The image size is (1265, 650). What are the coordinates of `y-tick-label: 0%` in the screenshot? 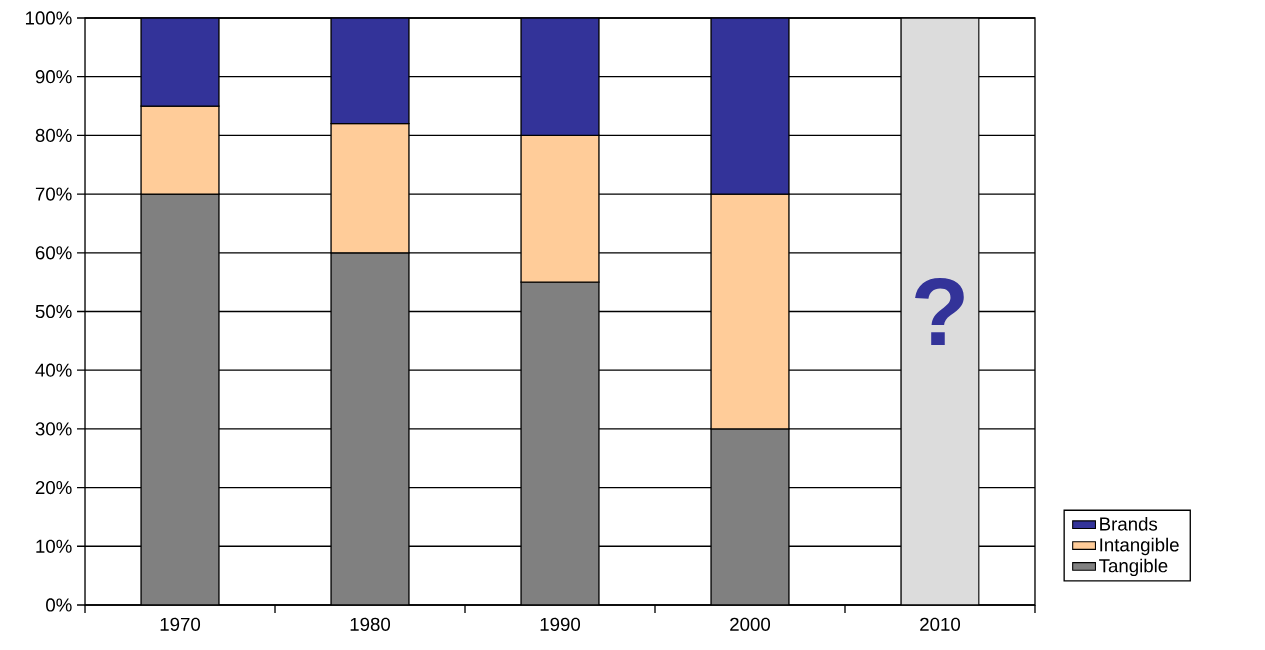 It's located at (59, 605).